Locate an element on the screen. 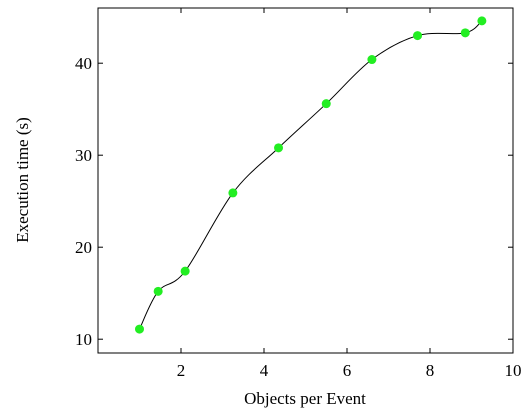 This screenshot has width=524, height=415. x-tick-label: 10 is located at coordinates (513, 370).